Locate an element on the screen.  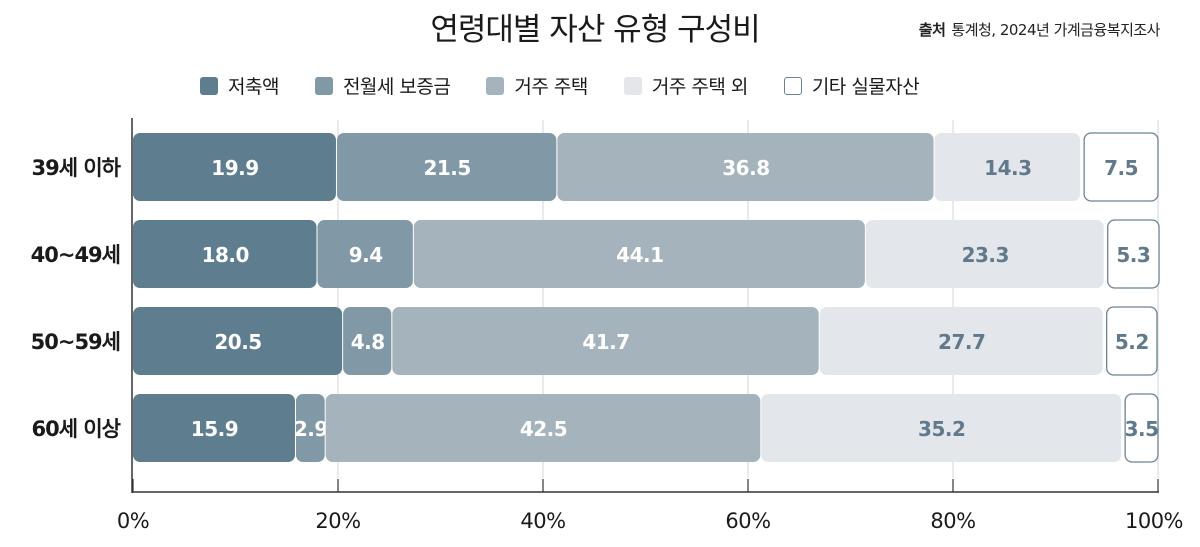
data-label: 23.3 is located at coordinates (985, 255).